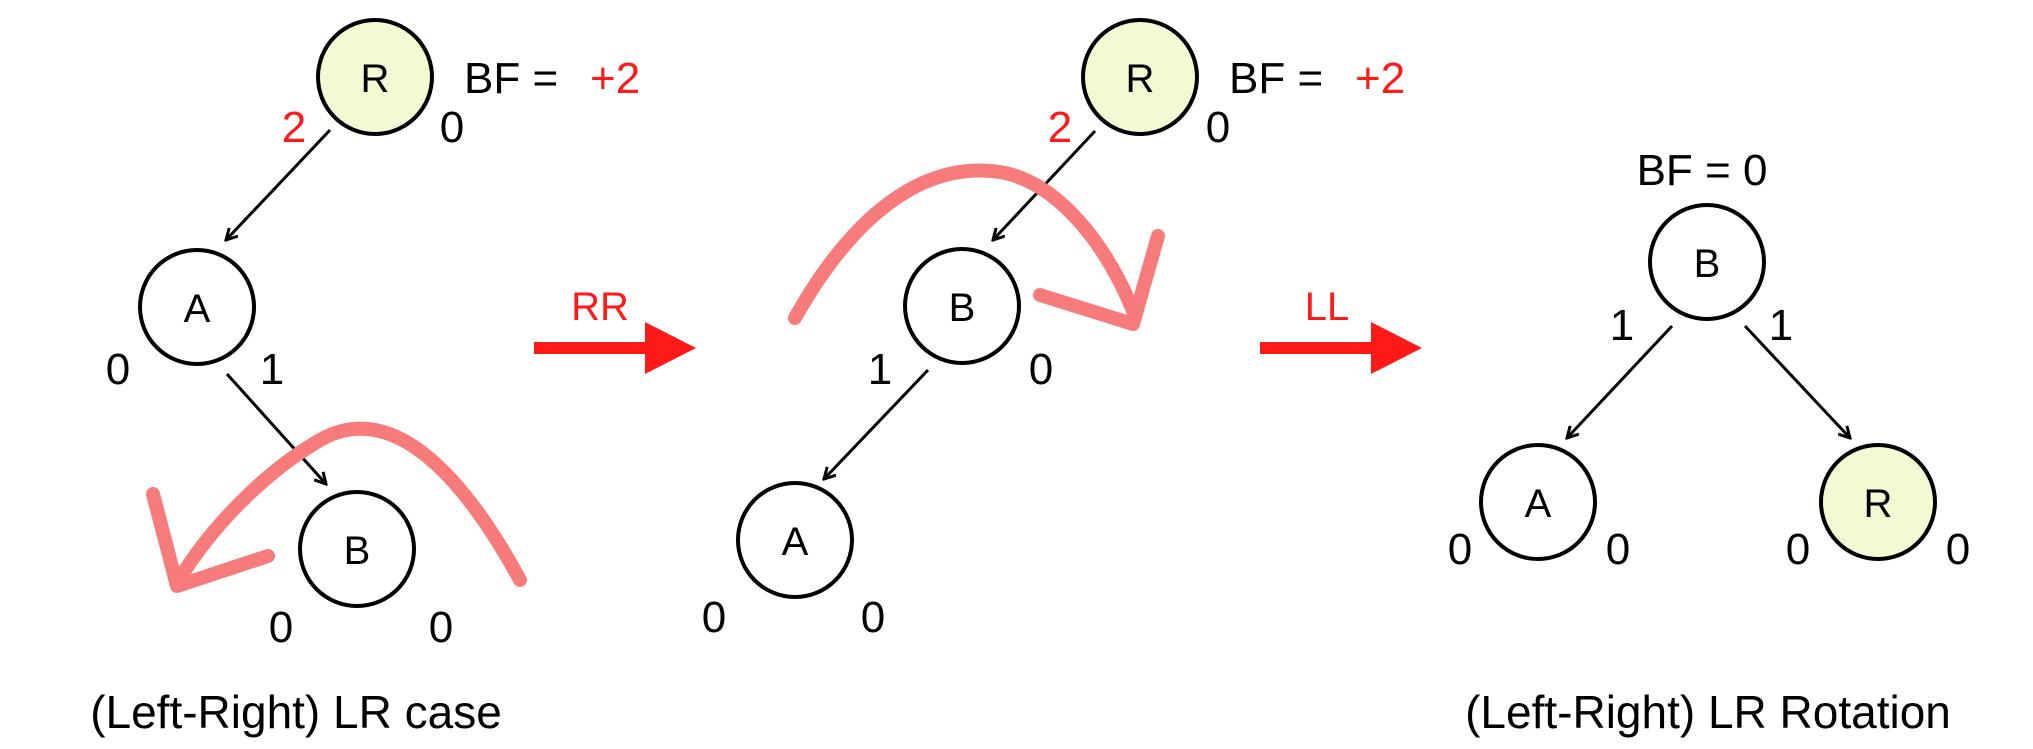 This screenshot has width=2033, height=749. Describe the element at coordinates (1341, 329) in the screenshot. I see `operation-ll: LL` at that location.